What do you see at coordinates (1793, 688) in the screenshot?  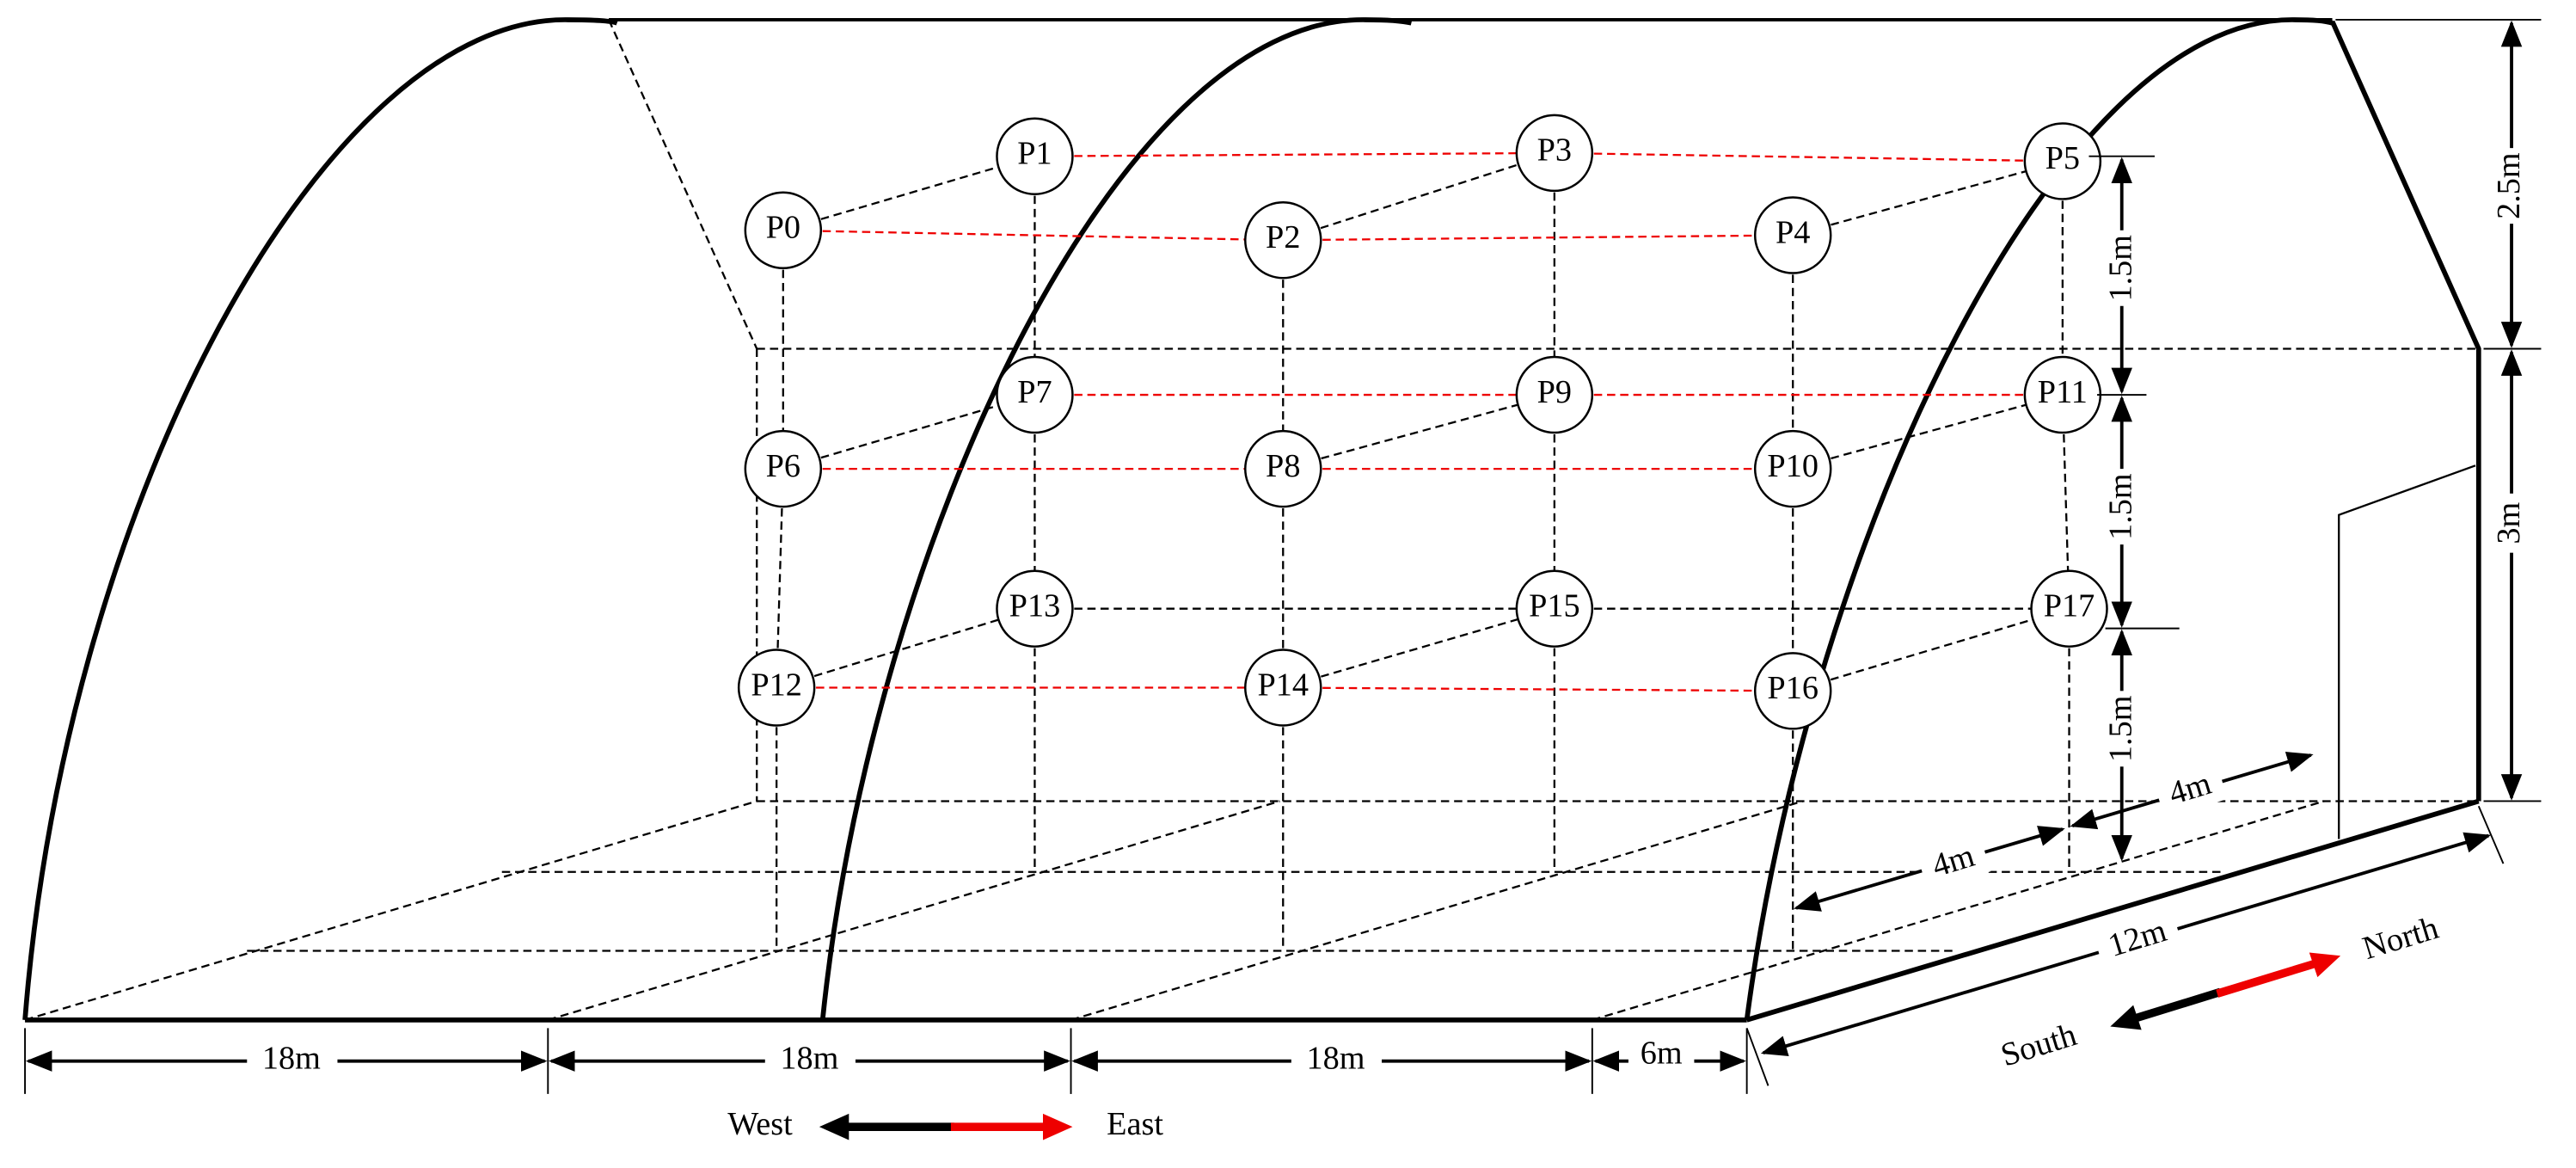 I see `node-label: P16` at bounding box center [1793, 688].